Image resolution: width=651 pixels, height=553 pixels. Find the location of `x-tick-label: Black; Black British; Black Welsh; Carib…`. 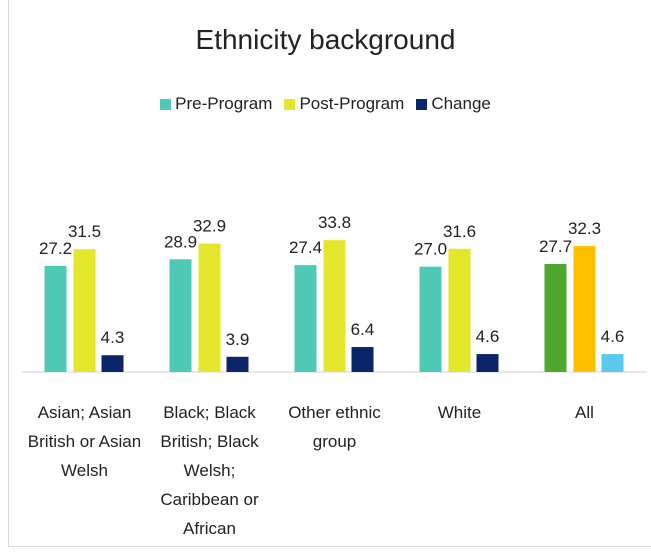

x-tick-label: Black; Black British; Black Welsh; Carib… is located at coordinates (209, 470).